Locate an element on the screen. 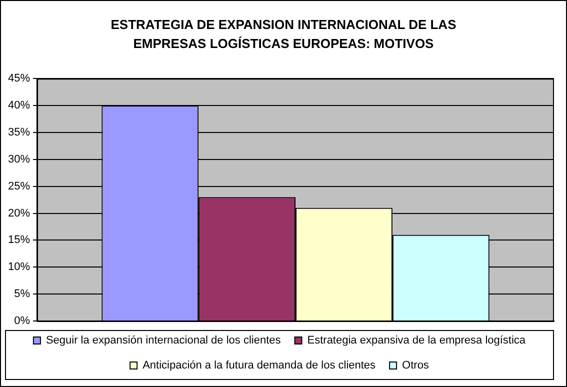 This screenshot has height=387, width=567. legend-label: Anticipación a la futura demanda de los clientes is located at coordinates (259, 366).